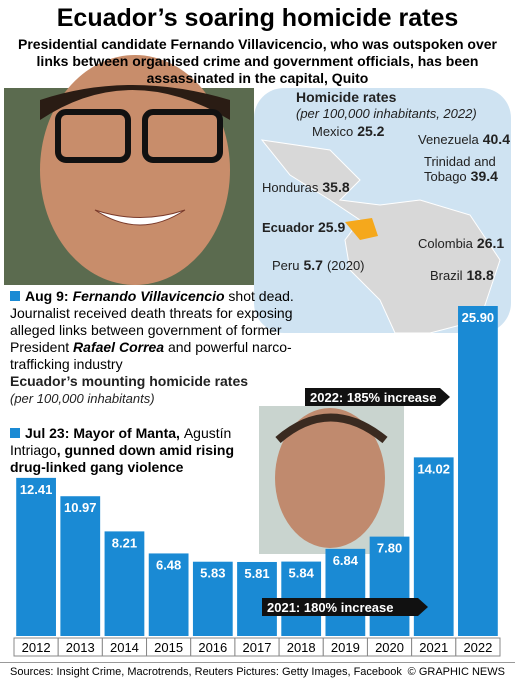 This screenshot has width=515, height=681. I want to click on x-tick-label: 2020, so click(389, 647).